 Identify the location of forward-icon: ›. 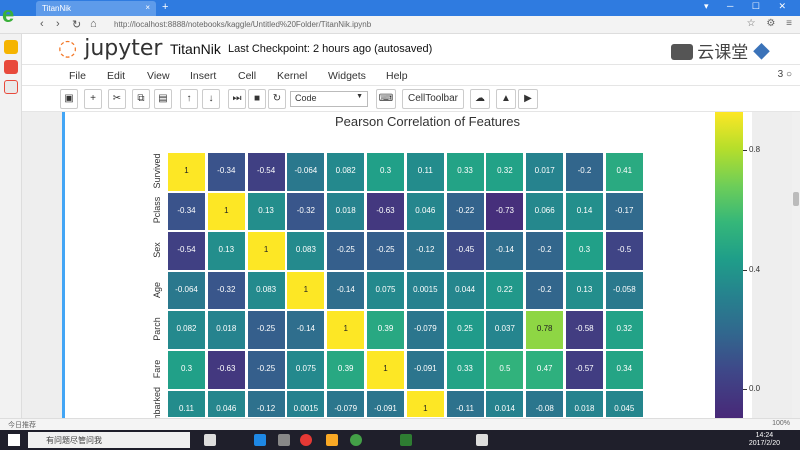
(58, 24).